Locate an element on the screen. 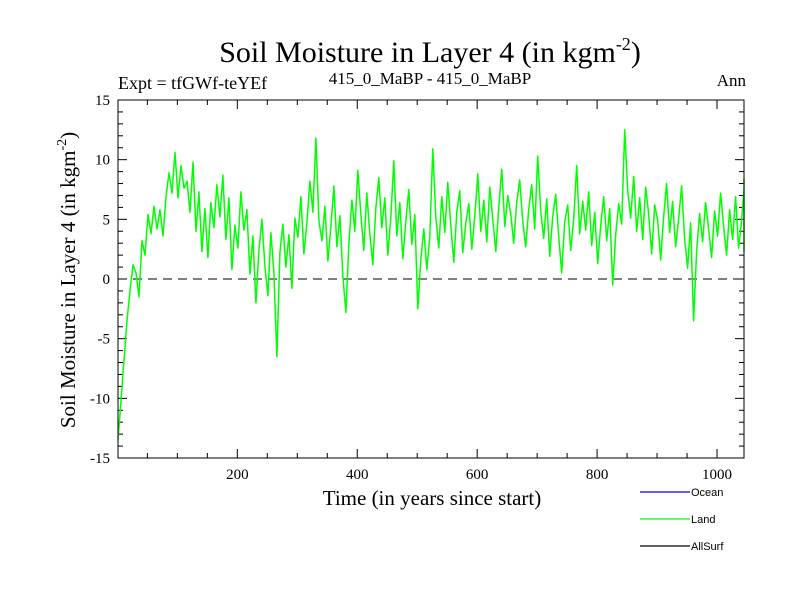 The width and height of the screenshot is (800, 600). x-axis-title: Time (in years since start) is located at coordinates (432, 498).